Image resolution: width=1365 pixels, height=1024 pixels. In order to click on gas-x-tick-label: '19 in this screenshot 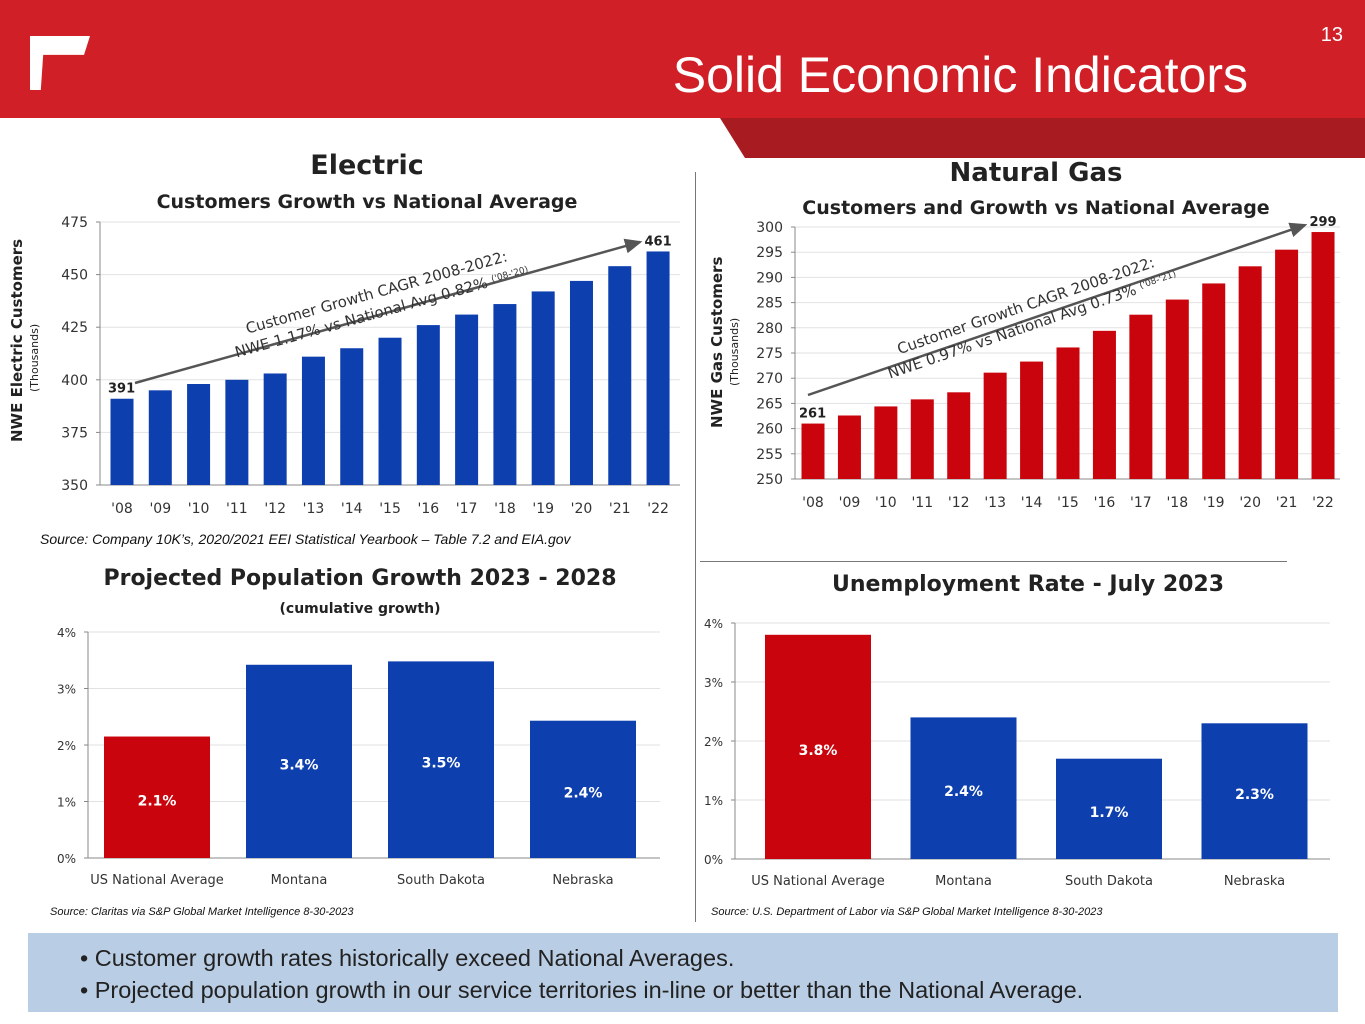, I will do `click(1214, 503)`.